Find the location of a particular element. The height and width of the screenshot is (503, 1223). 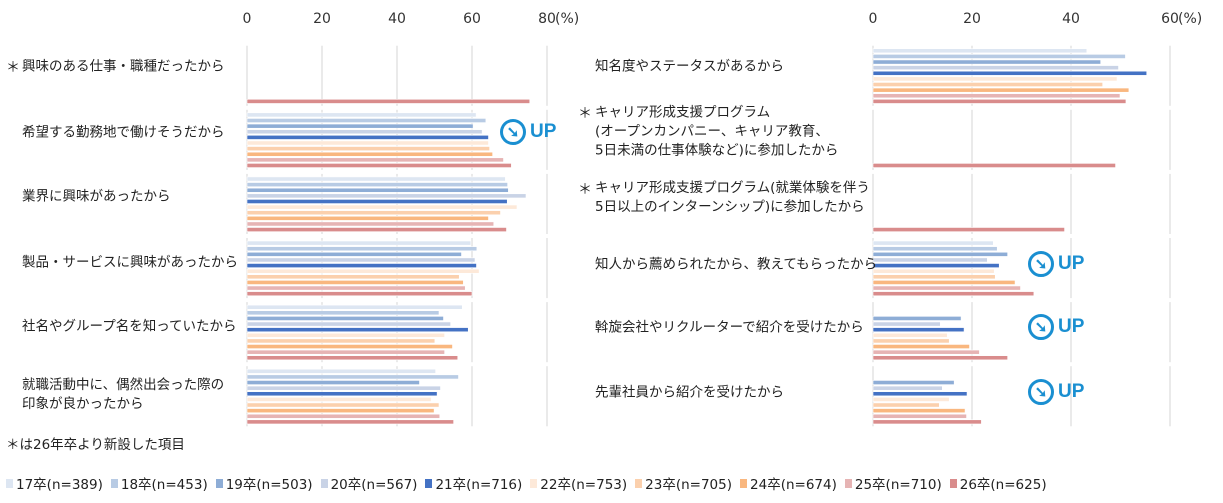

legend-label: 22卒(n=753) is located at coordinates (584, 485).